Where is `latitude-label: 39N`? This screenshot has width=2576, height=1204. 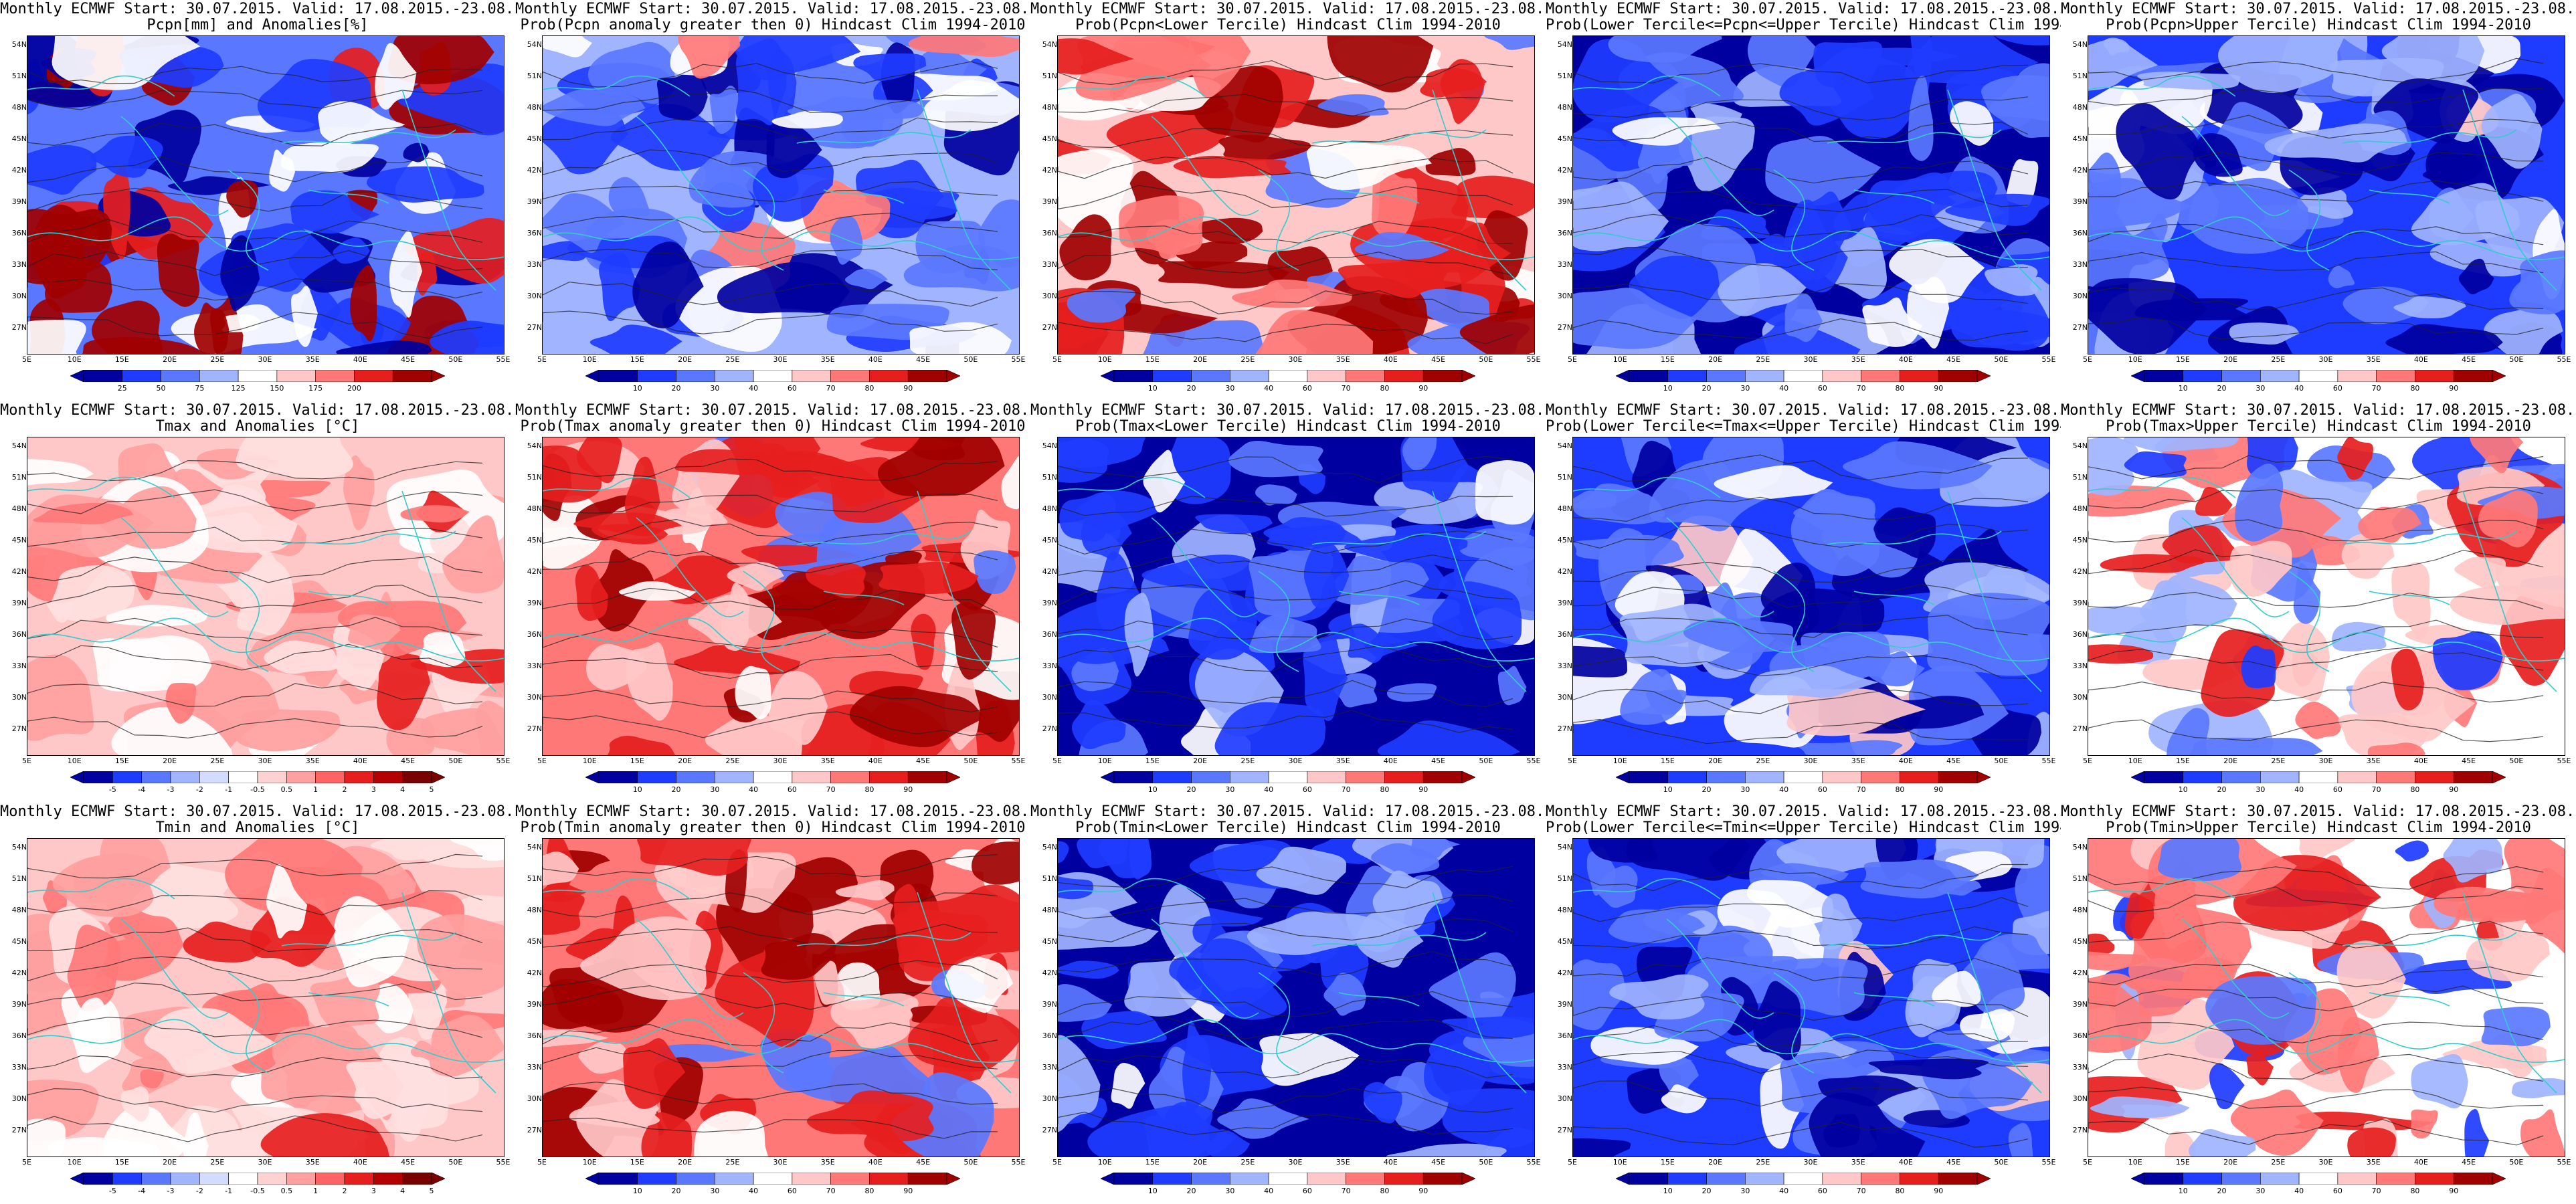
latitude-label: 39N is located at coordinates (1049, 603).